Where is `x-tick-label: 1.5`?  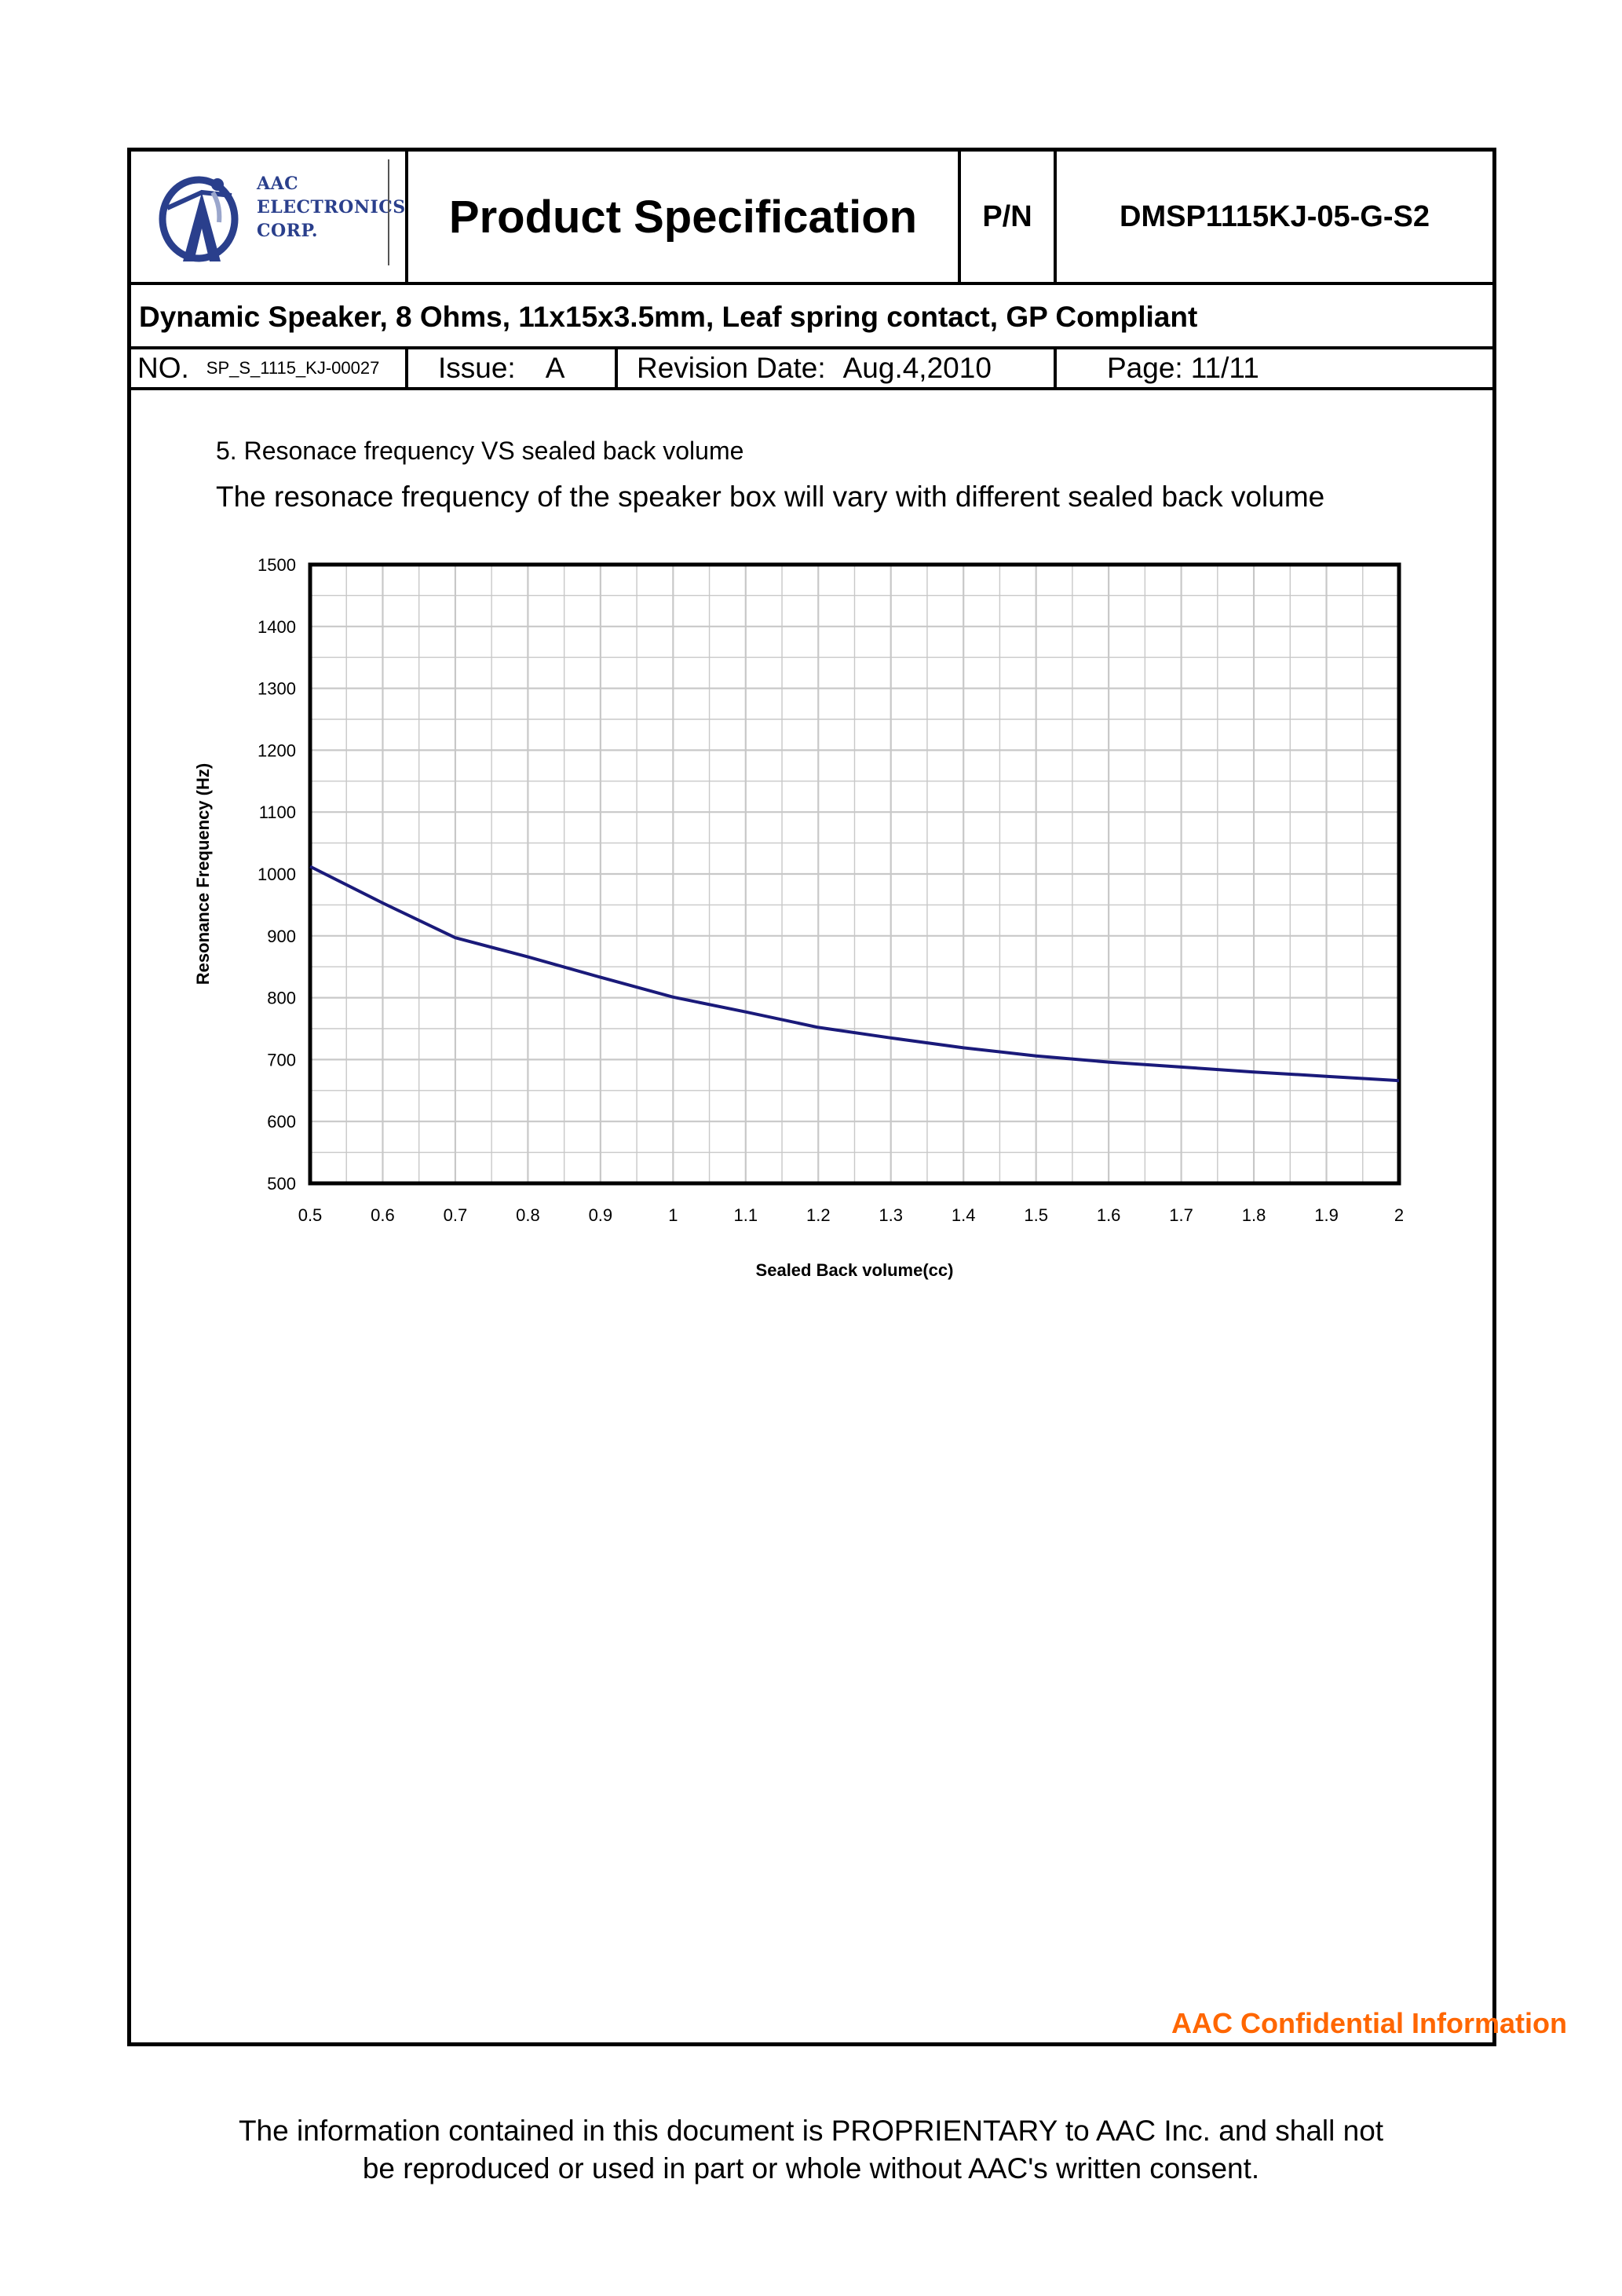 x-tick-label: 1.5 is located at coordinates (1036, 1215).